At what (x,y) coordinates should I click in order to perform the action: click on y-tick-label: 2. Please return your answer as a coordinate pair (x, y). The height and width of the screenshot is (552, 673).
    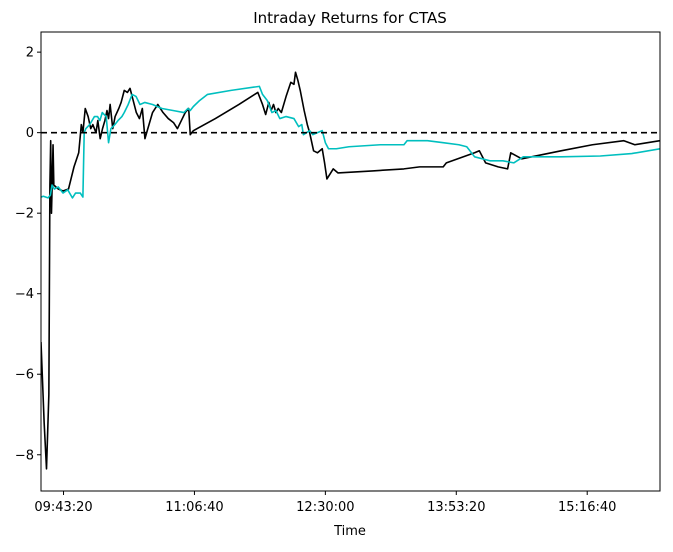
    Looking at the image, I should click on (30, 53).